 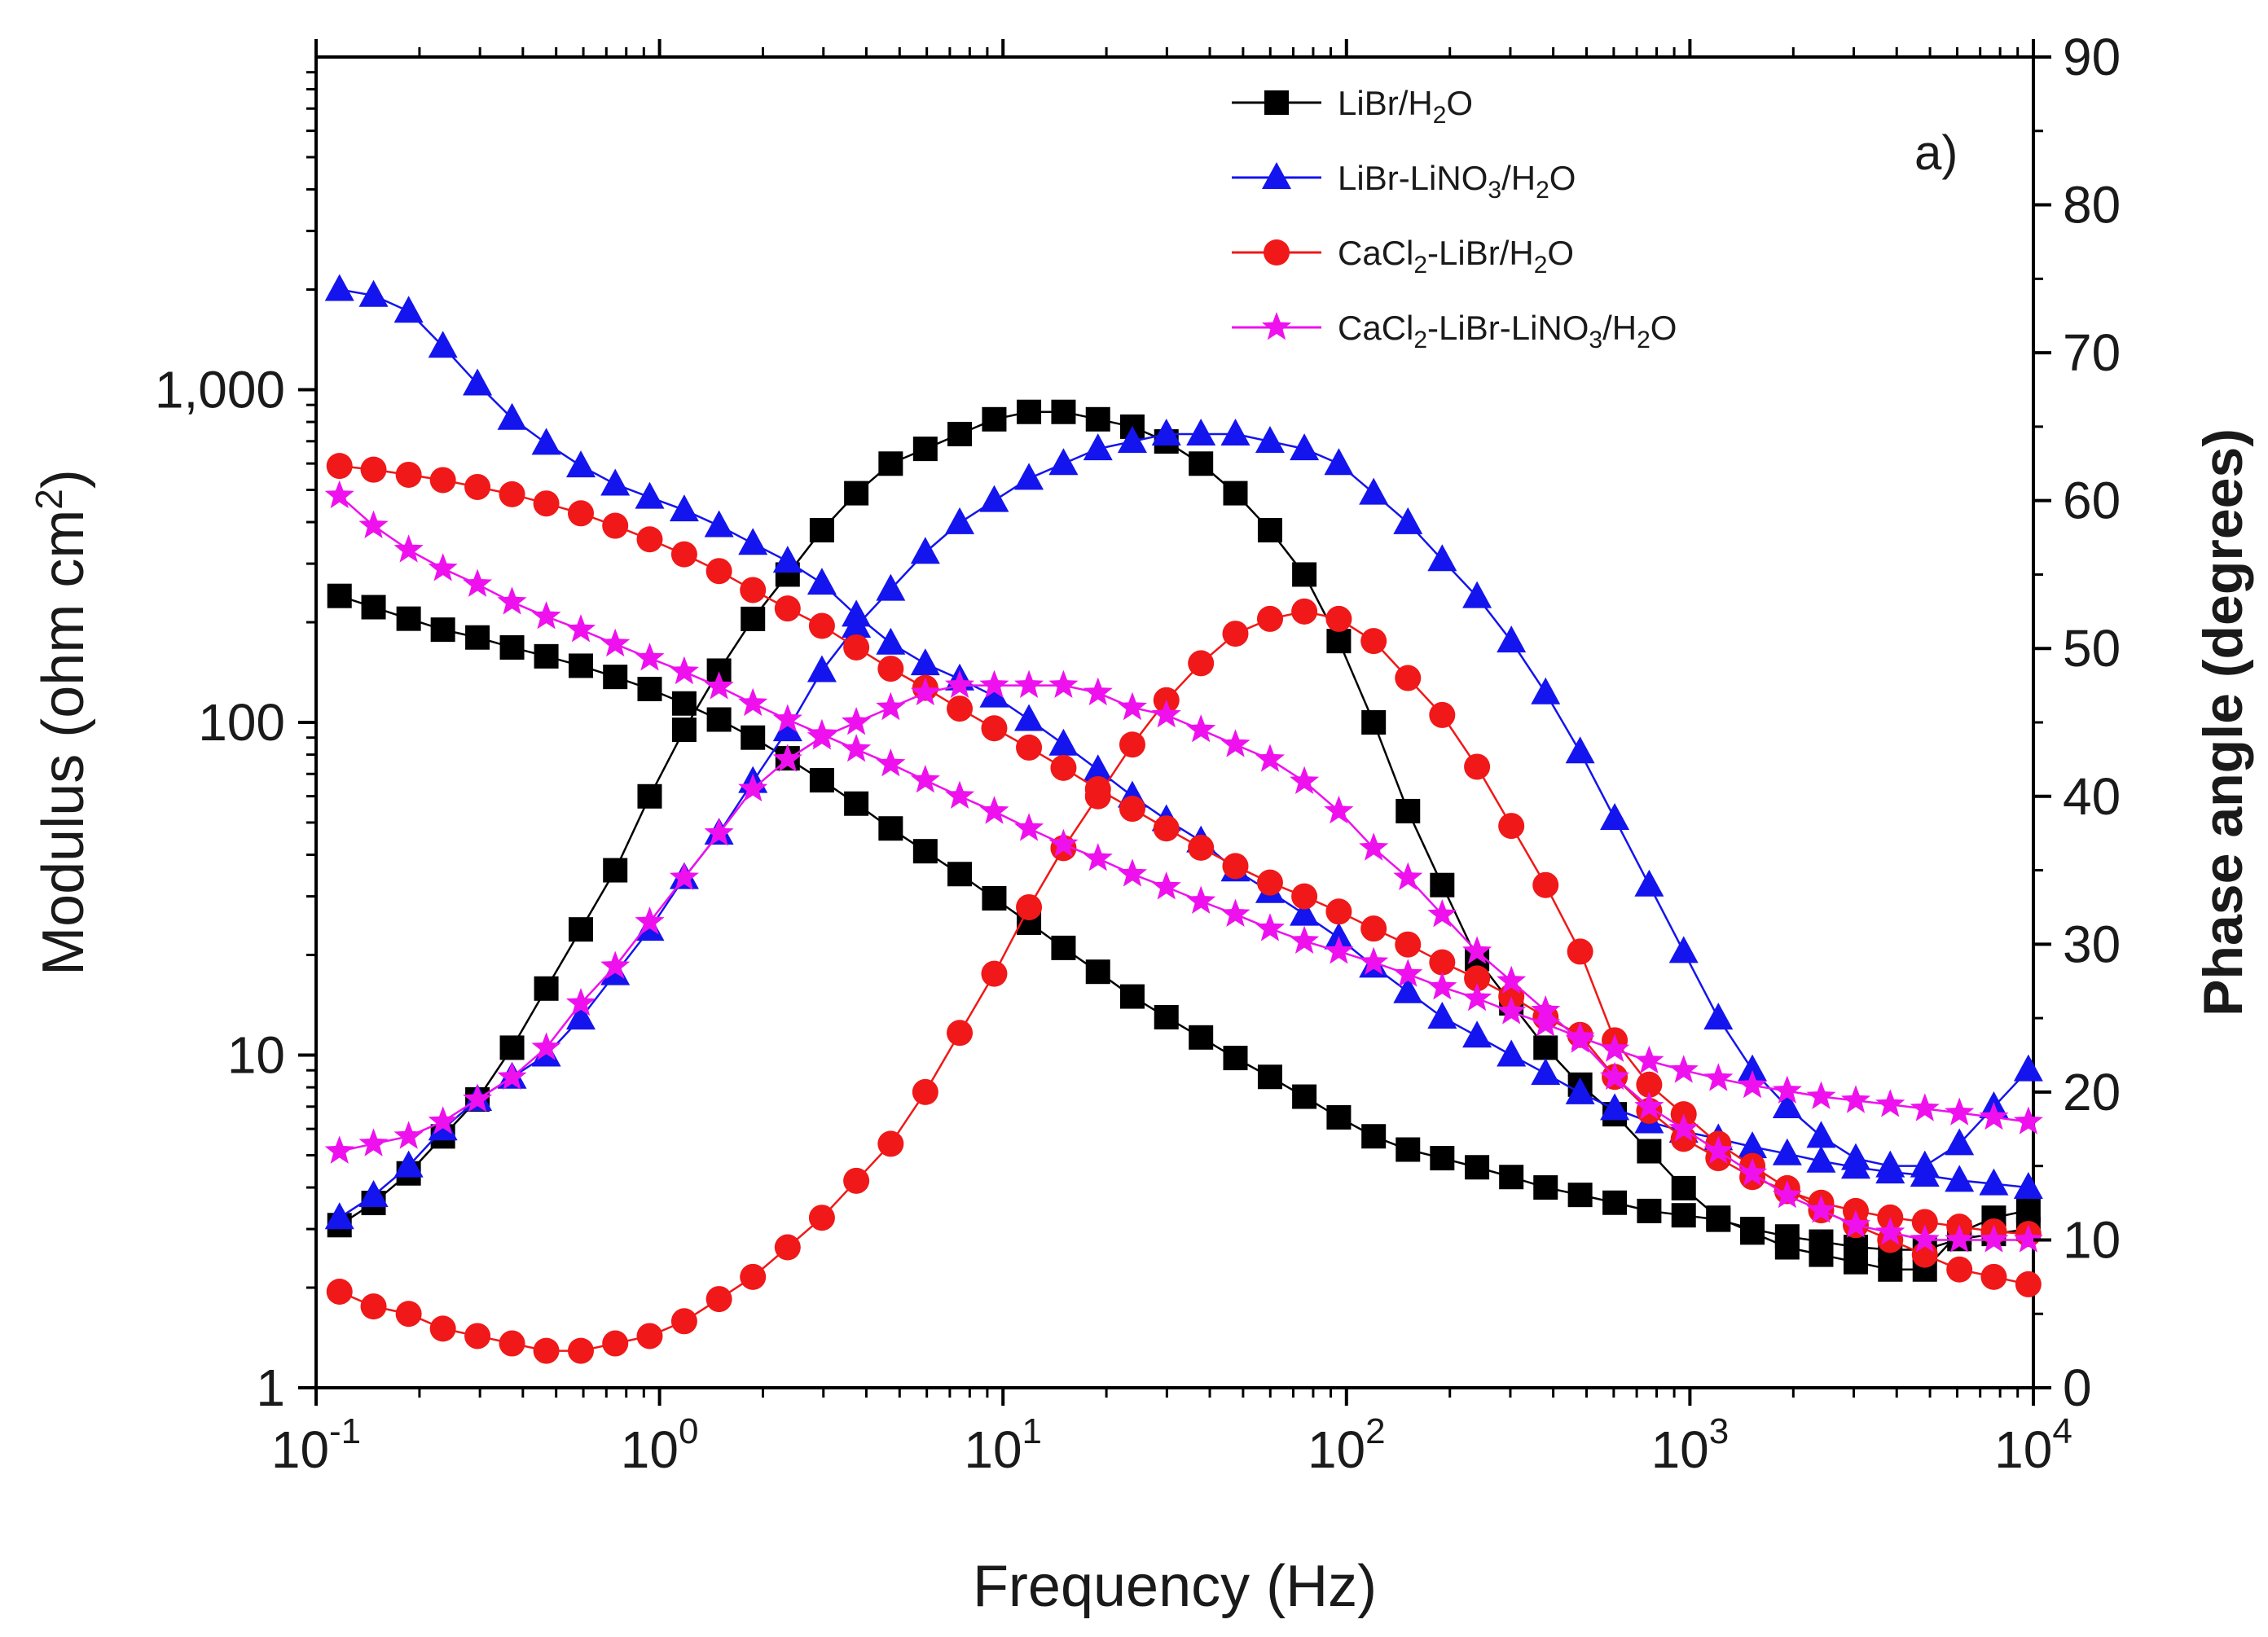 I want to click on legend-label: CaCl2-LiBr/H2O, so click(x=1456, y=256).